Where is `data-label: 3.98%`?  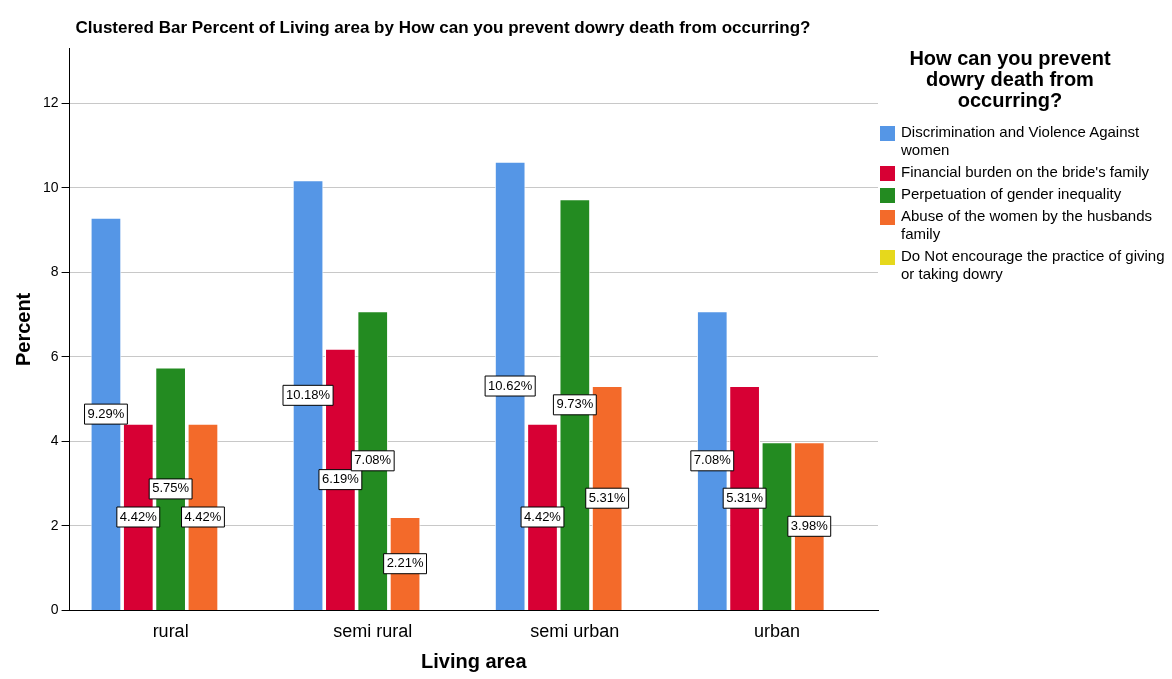
data-label: 3.98% is located at coordinates (809, 525).